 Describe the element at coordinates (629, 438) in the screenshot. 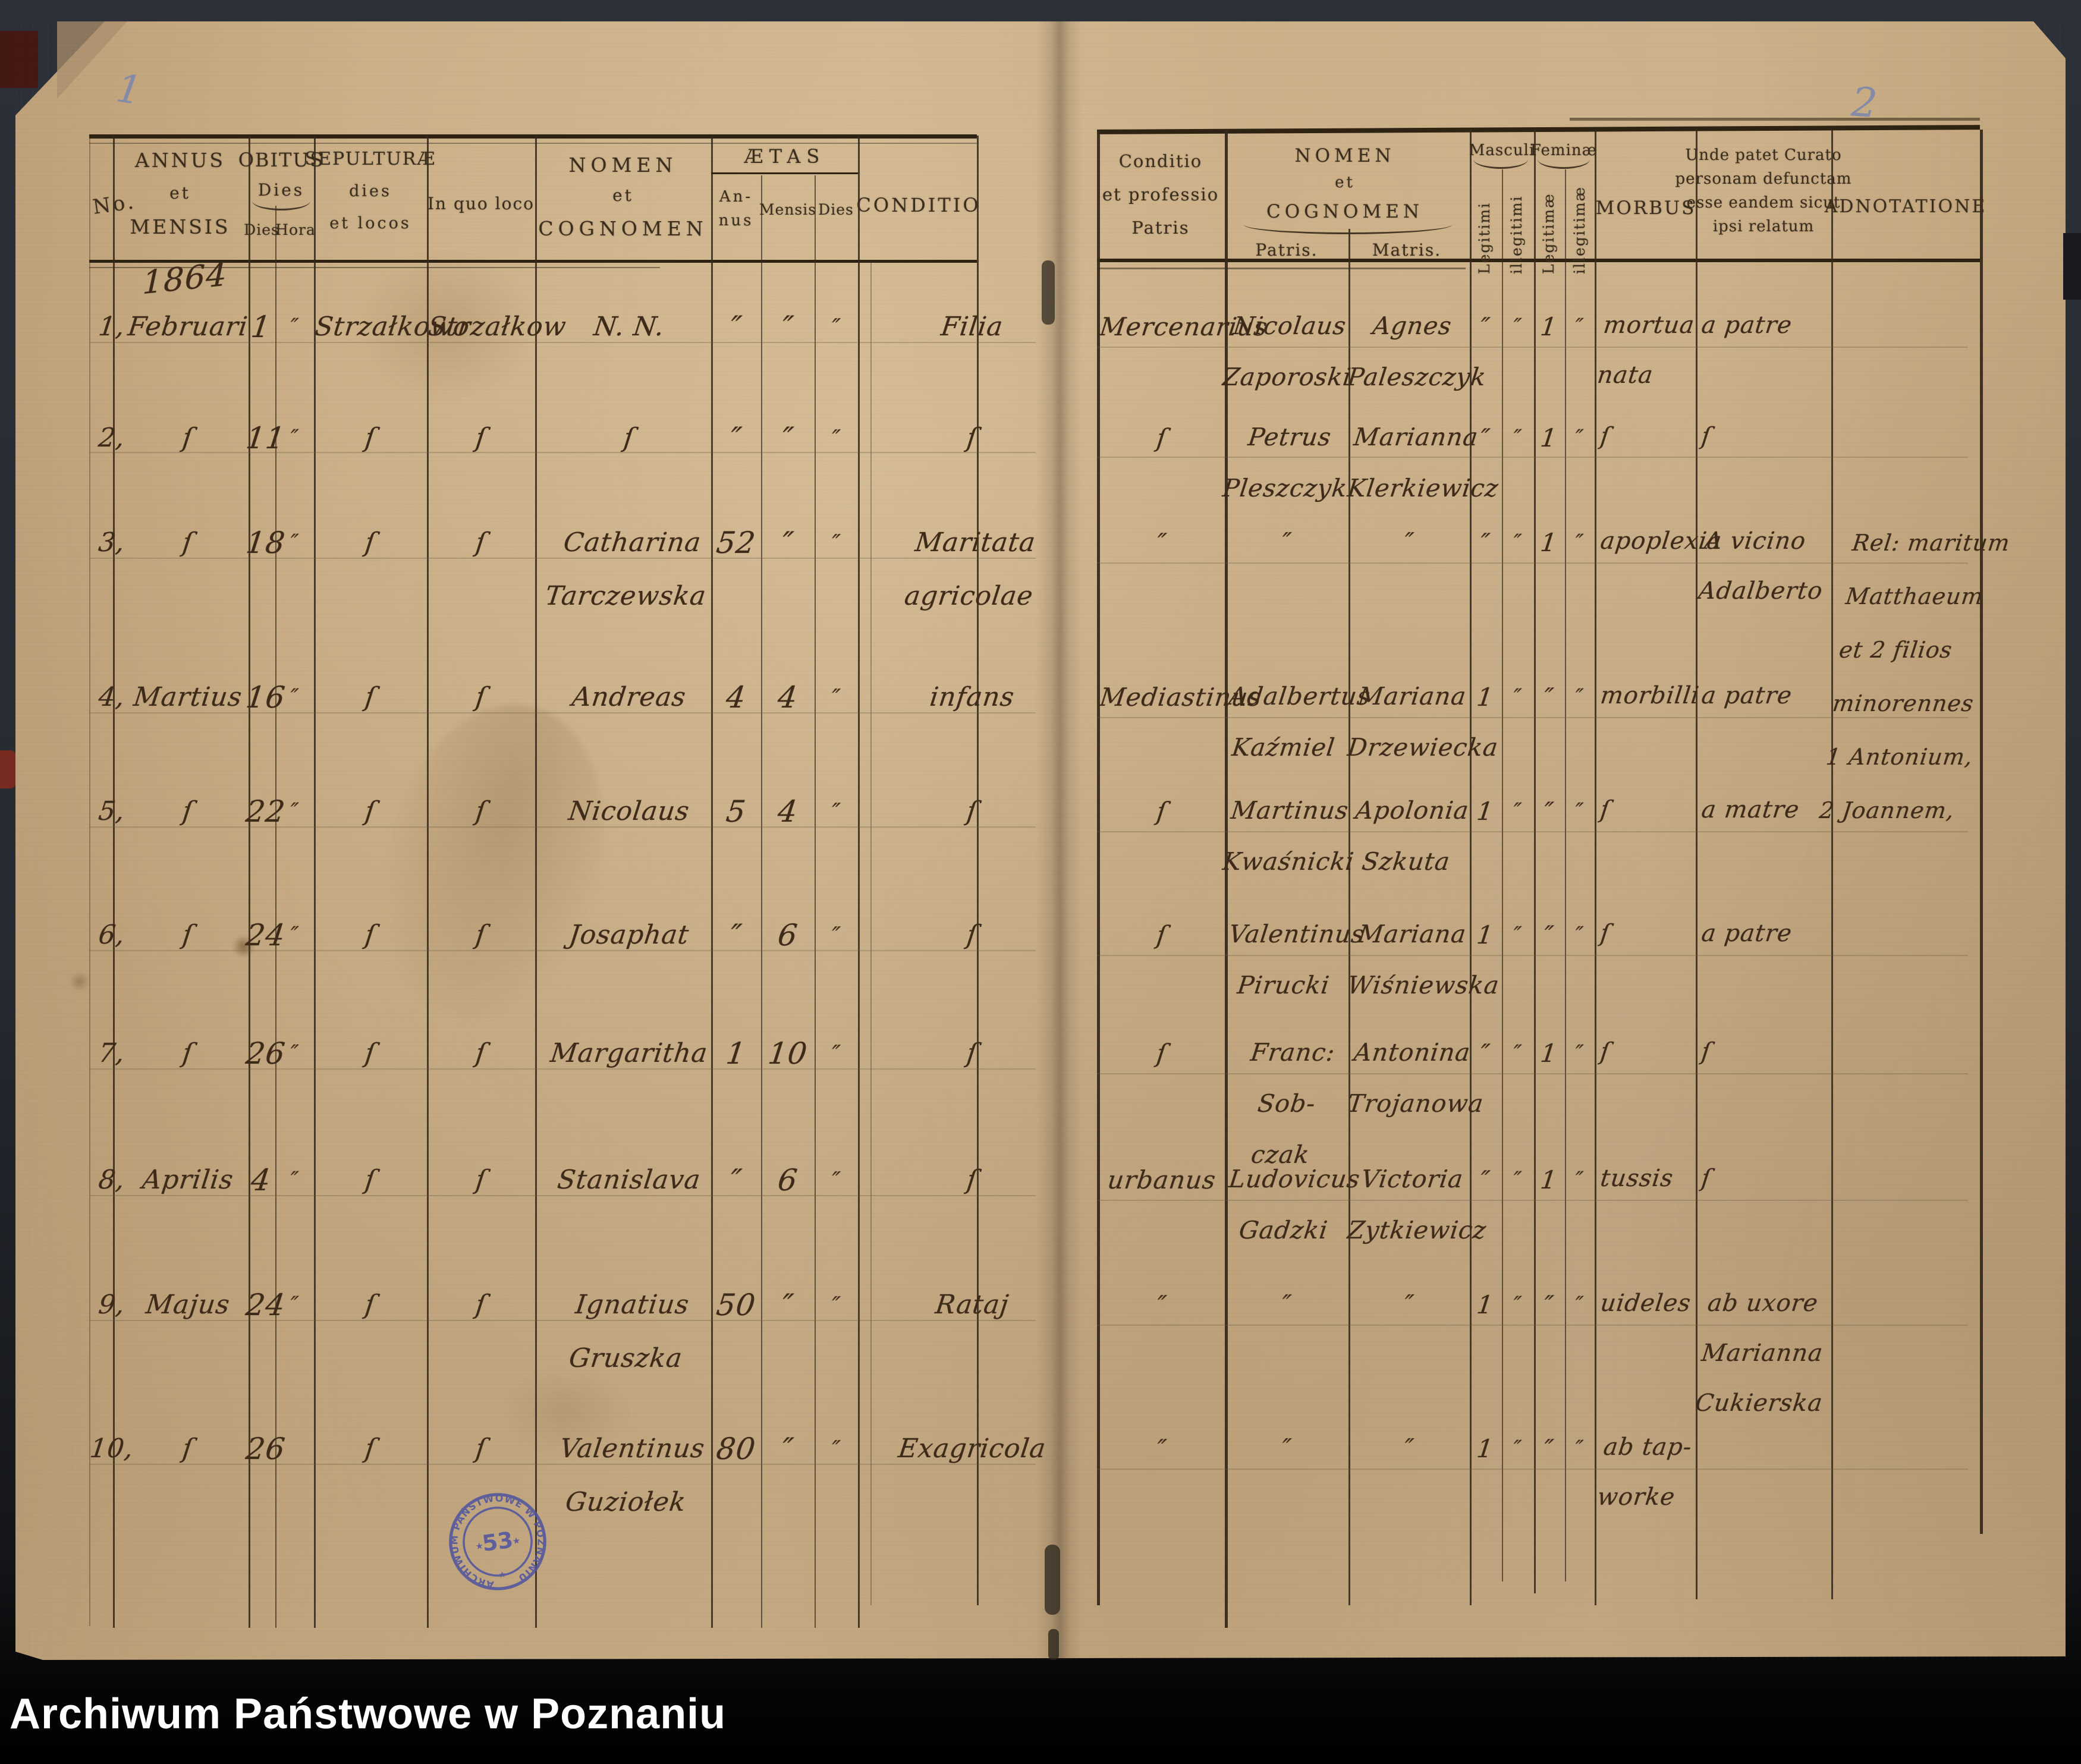

I see `cell-nomen: ſ` at that location.